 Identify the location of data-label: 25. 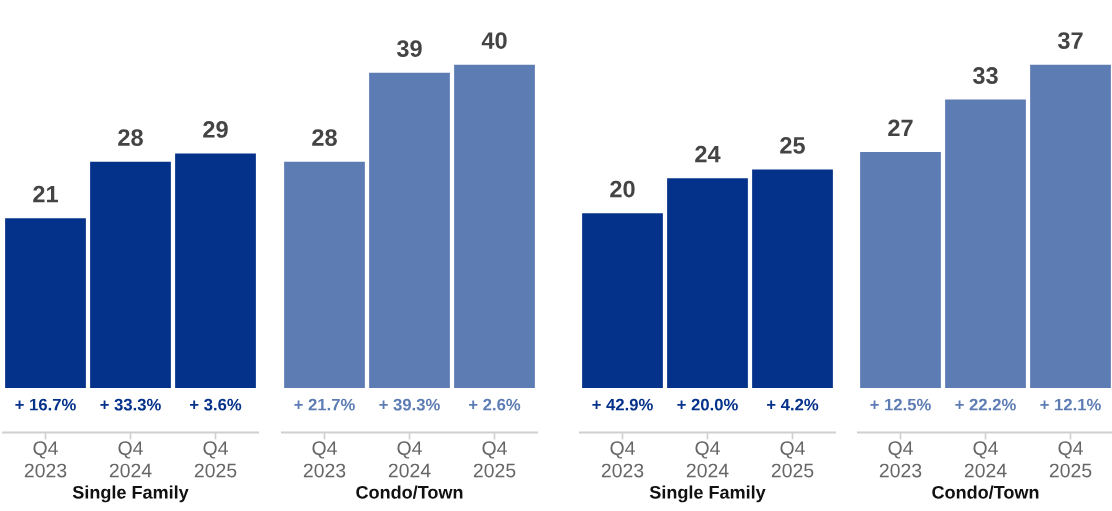
(792, 145).